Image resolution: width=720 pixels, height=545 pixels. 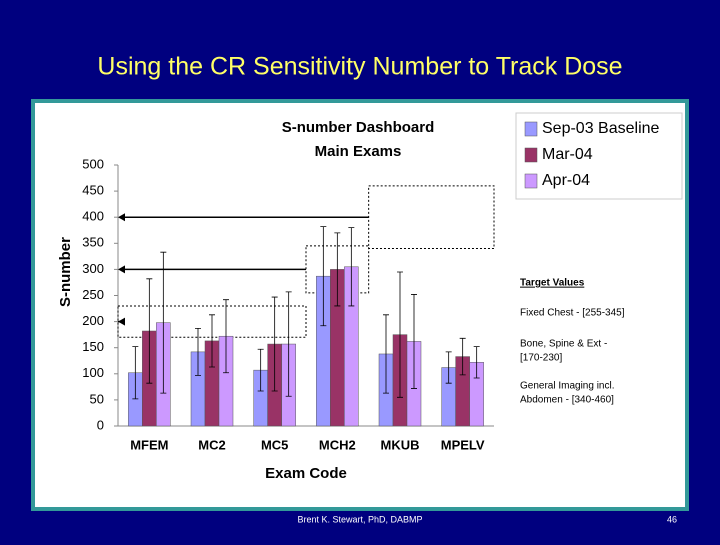 I want to click on target-text: Fixed Chest - [255-345], so click(x=572, y=313).